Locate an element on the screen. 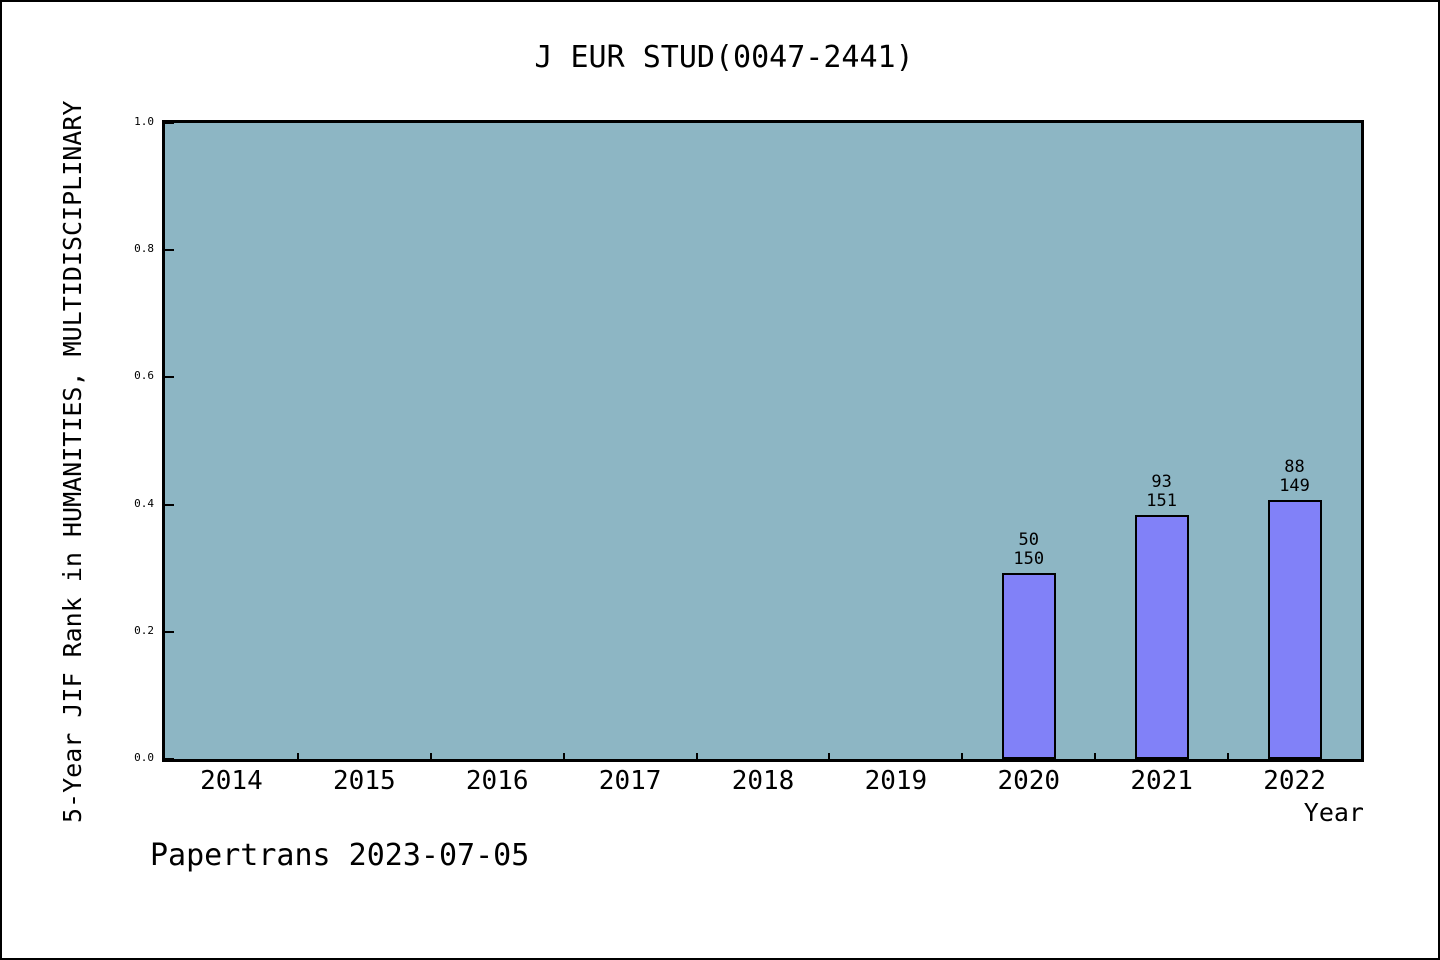  bar-rank-value: 88 is located at coordinates (1294, 467).